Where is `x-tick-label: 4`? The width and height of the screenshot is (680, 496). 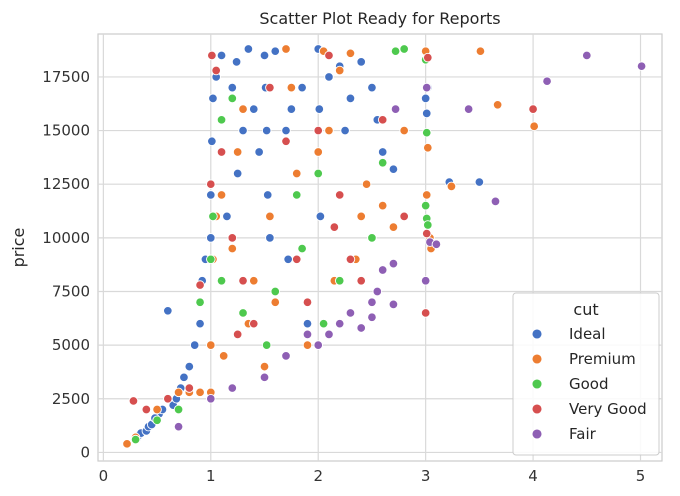
x-tick-label: 4 is located at coordinates (533, 476).